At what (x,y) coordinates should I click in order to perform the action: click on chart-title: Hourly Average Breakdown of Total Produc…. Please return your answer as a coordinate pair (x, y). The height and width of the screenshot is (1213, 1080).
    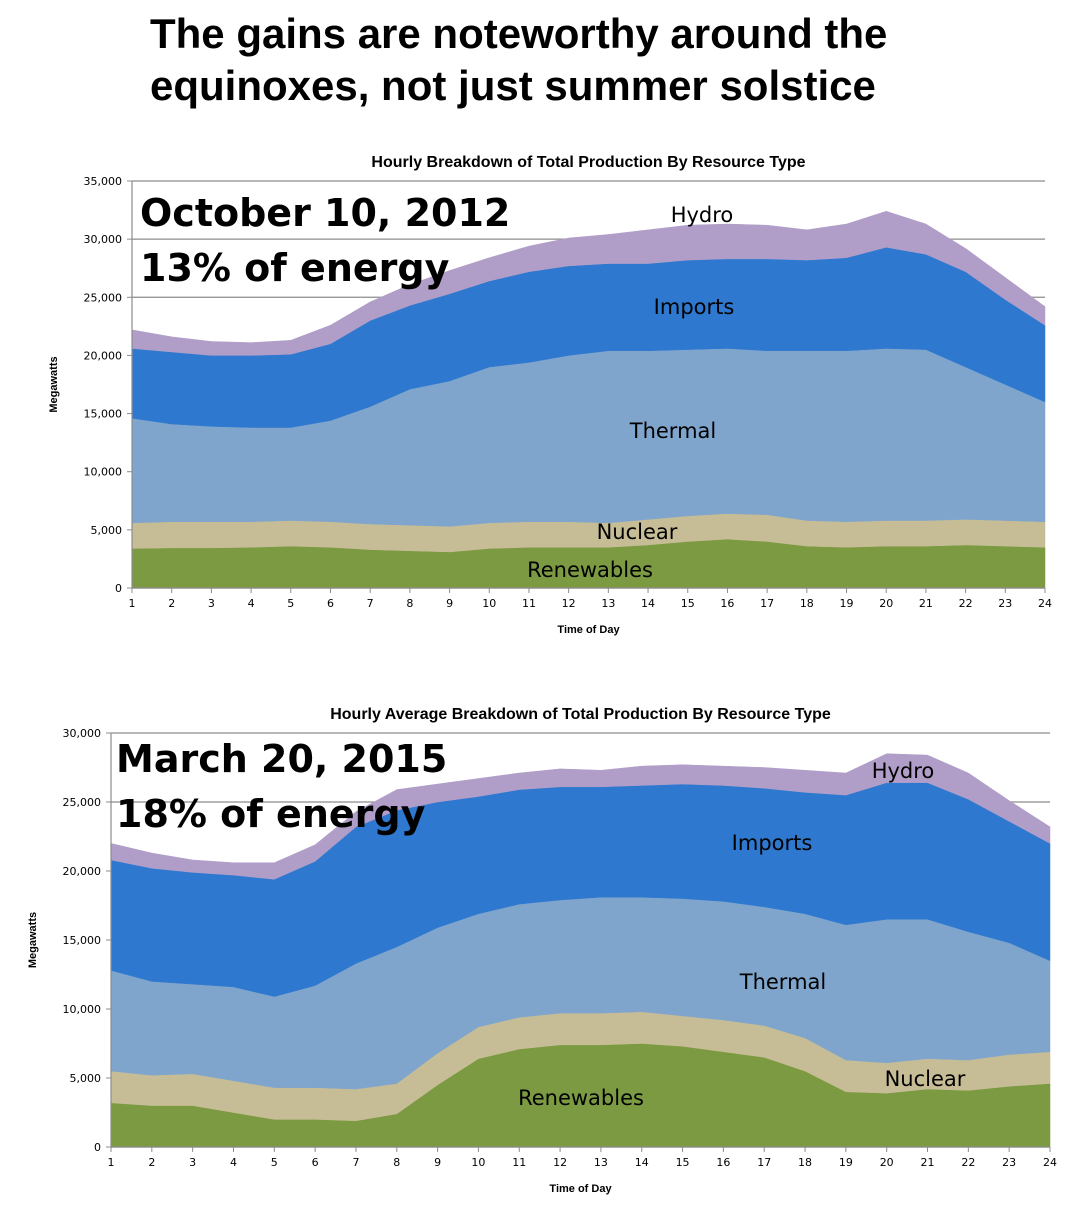
    Looking at the image, I should click on (580, 714).